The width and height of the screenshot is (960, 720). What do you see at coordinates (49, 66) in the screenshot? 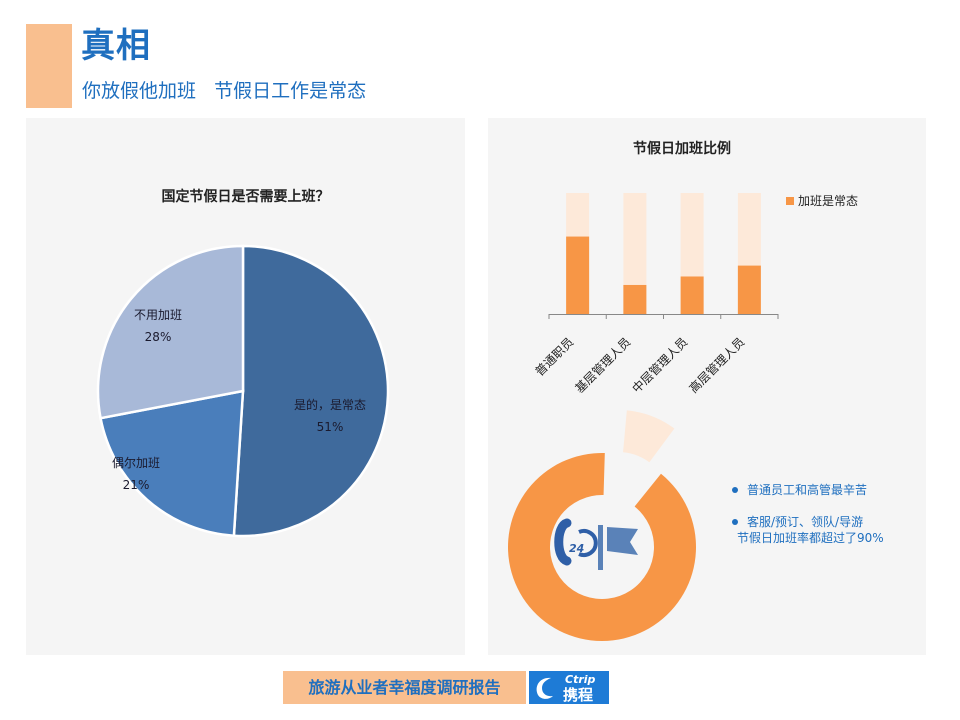
I see `accent-block` at bounding box center [49, 66].